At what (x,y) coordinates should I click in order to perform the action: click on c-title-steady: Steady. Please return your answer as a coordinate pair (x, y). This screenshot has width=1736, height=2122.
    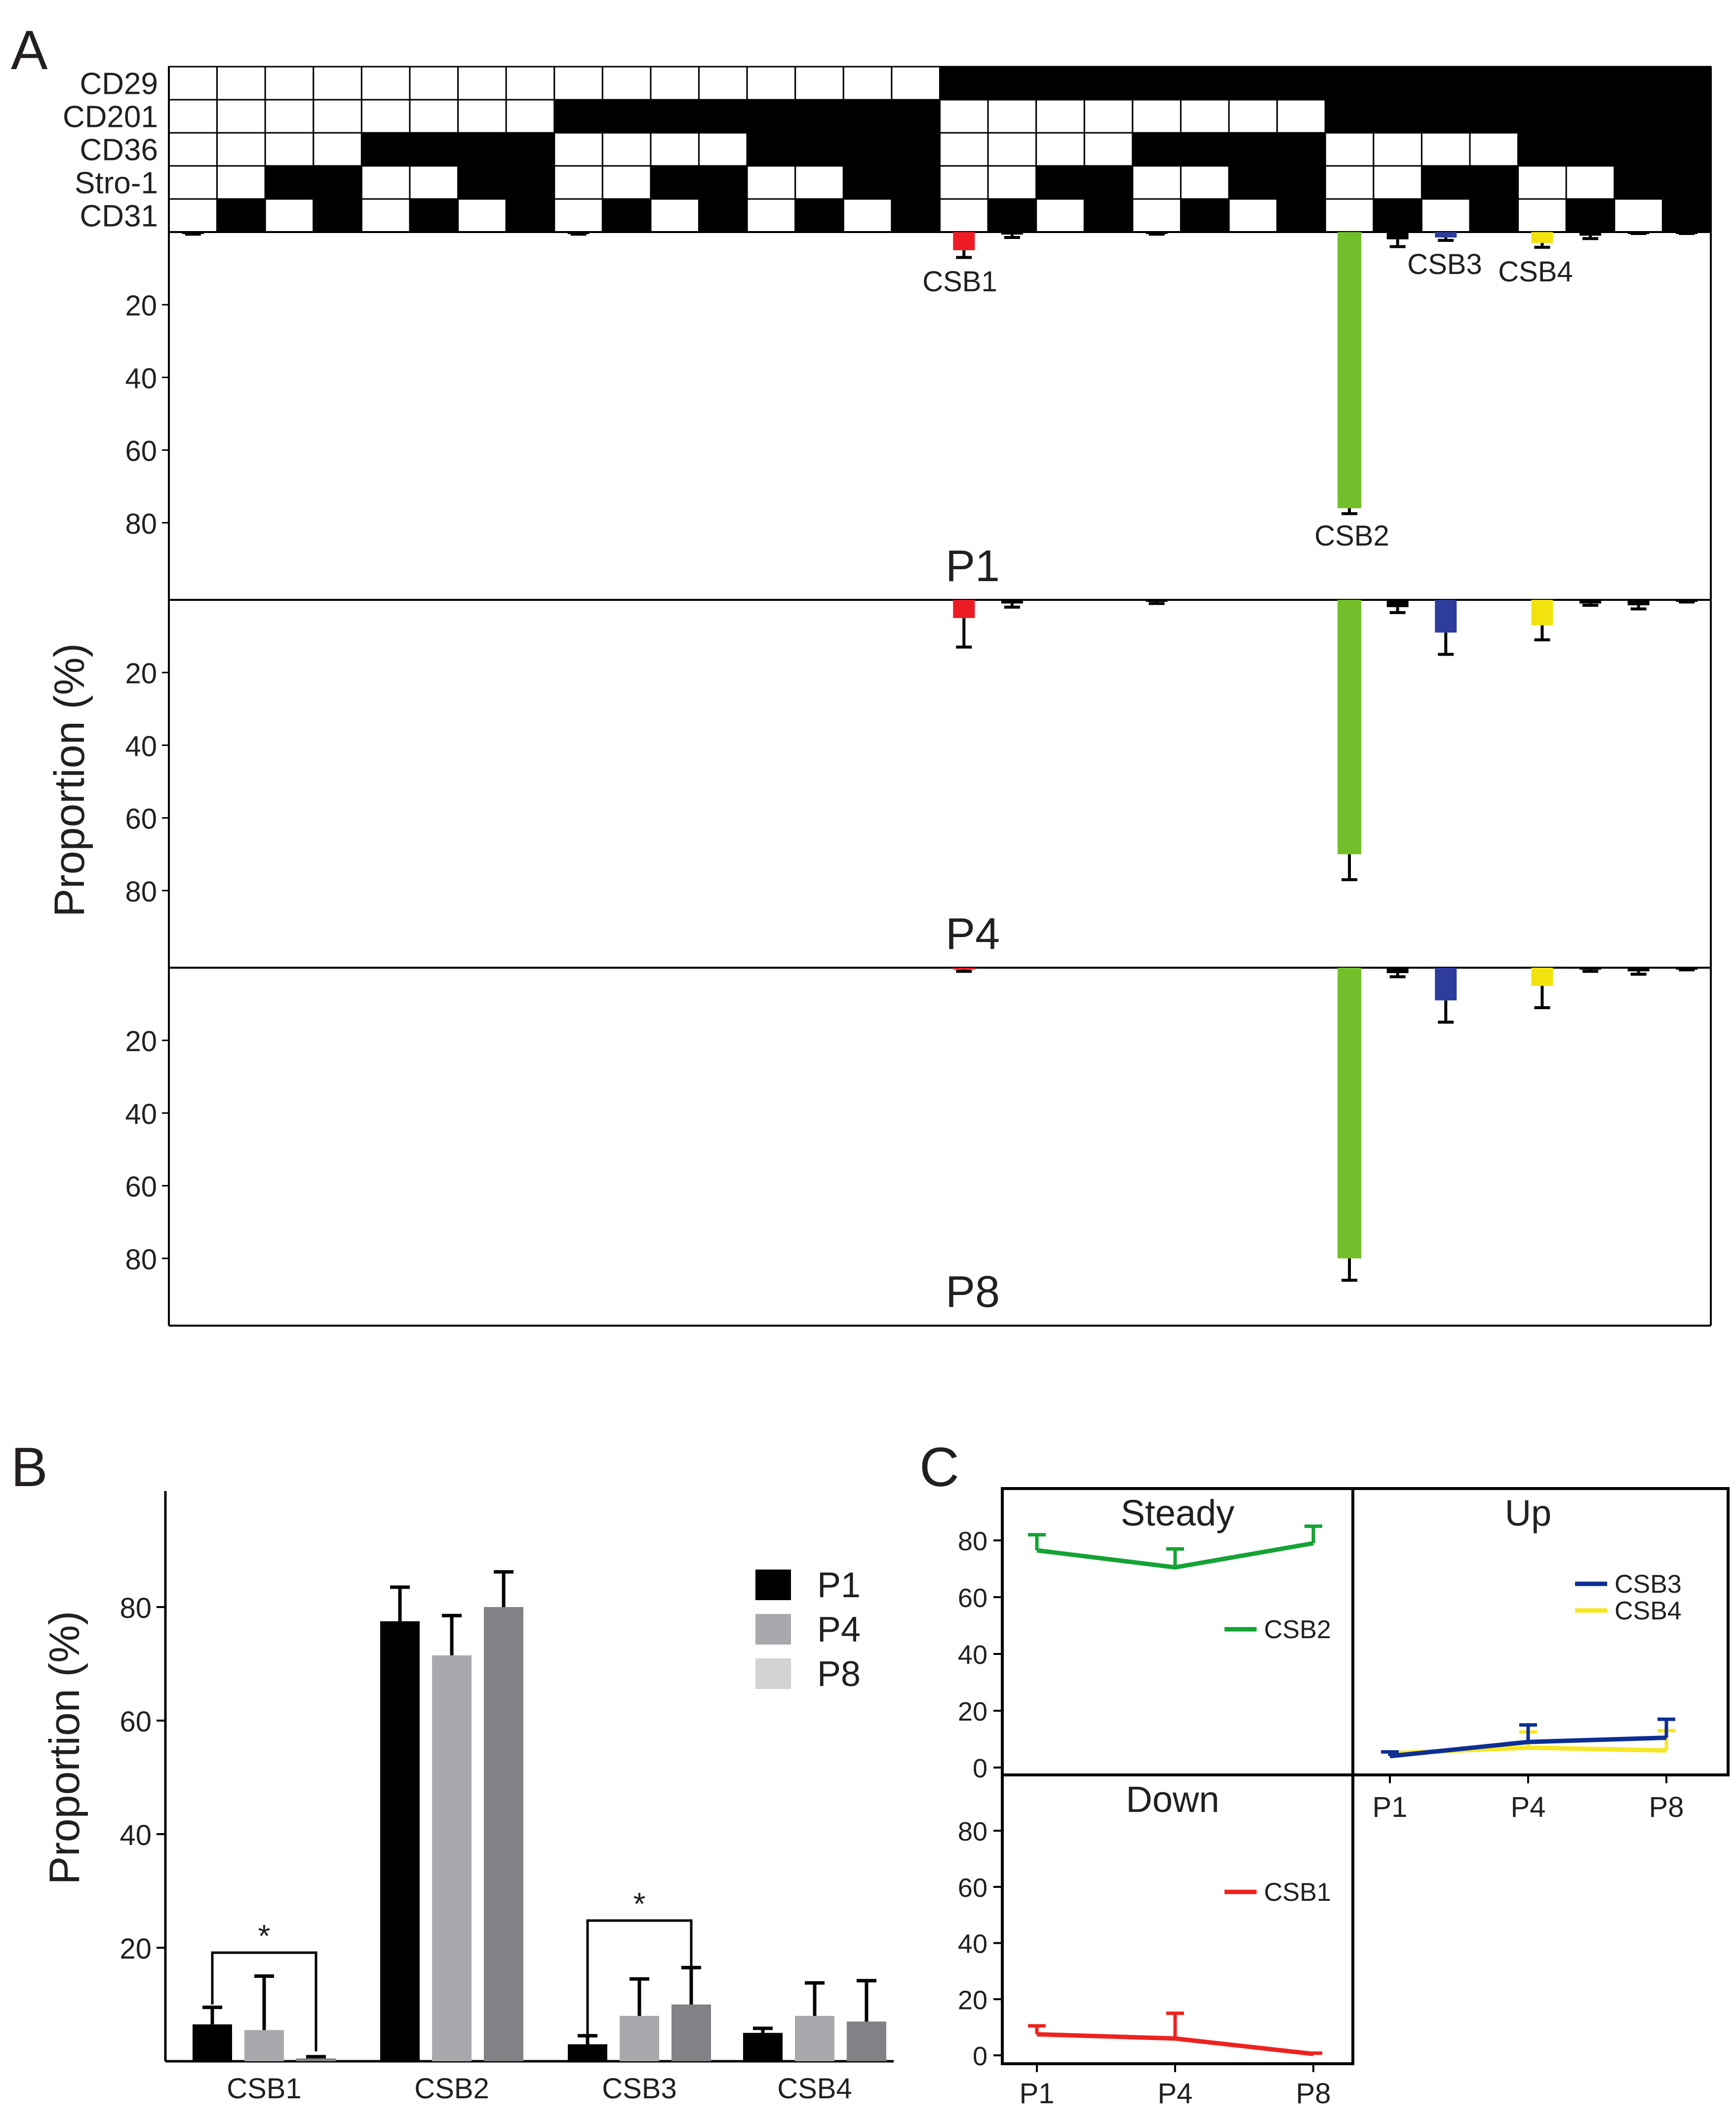
    Looking at the image, I should click on (1177, 1513).